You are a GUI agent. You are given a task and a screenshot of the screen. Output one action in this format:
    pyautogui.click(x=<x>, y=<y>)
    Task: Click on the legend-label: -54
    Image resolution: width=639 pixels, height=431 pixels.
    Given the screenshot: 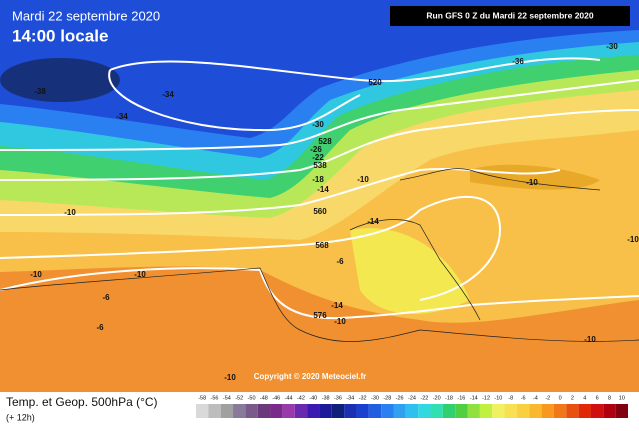 What is the action you would take?
    pyautogui.click(x=227, y=398)
    